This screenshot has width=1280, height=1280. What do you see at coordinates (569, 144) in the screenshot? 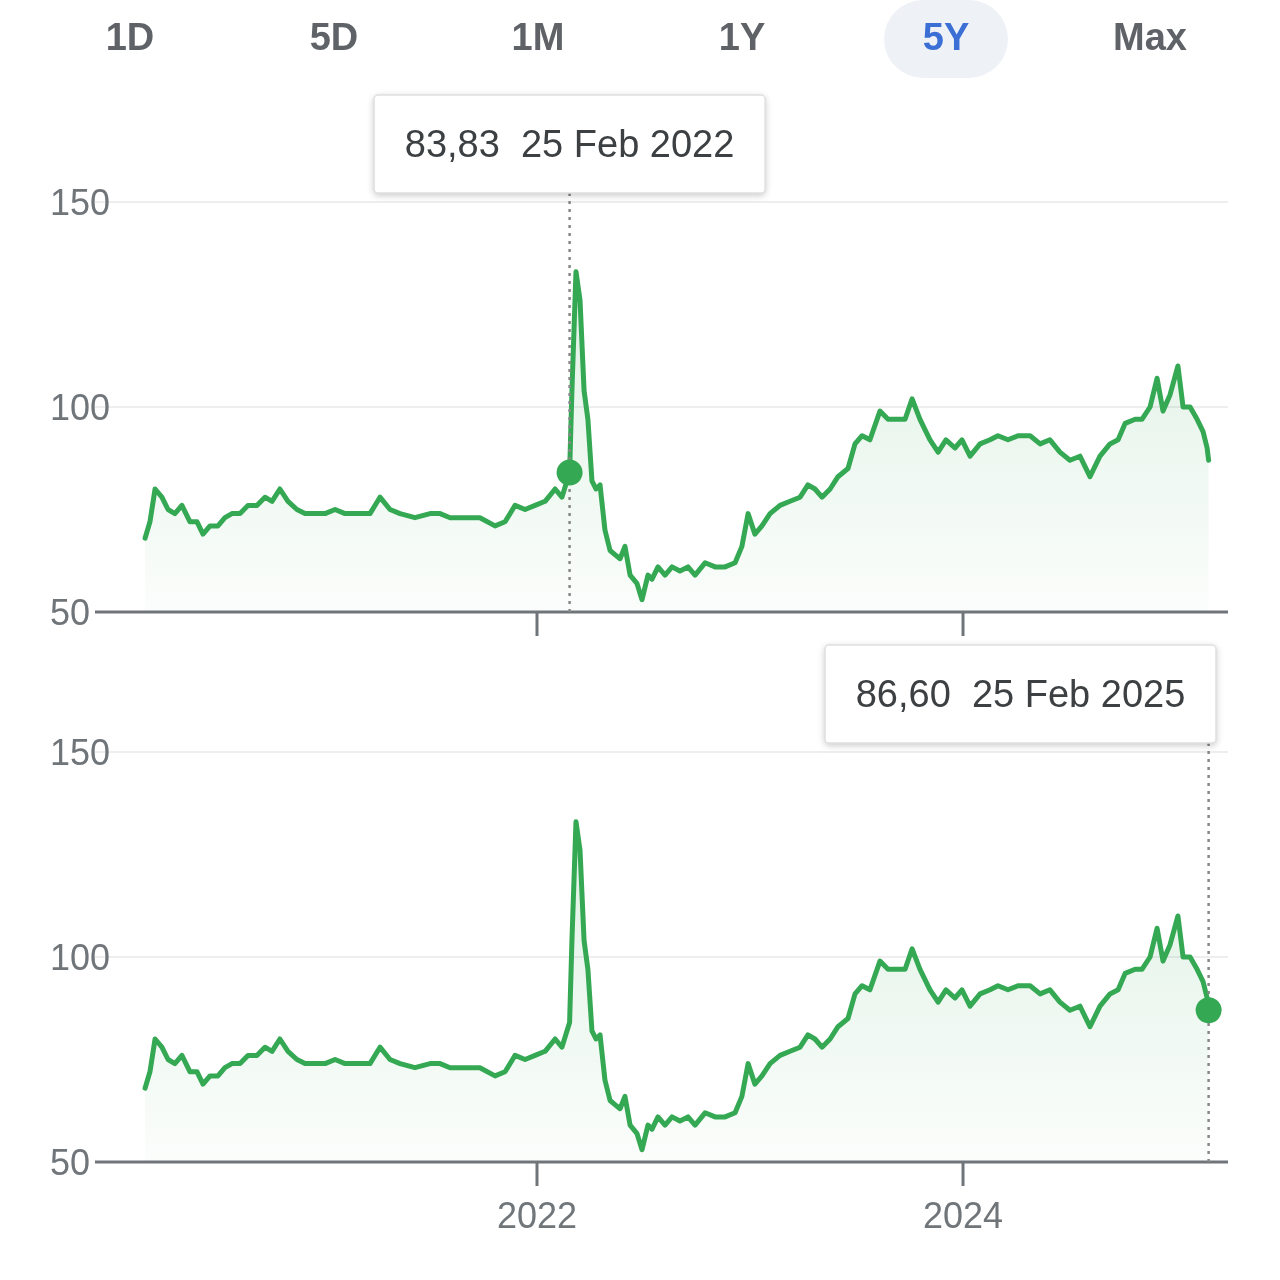
I see `text: 83,83 25 Feb 2022` at bounding box center [569, 144].